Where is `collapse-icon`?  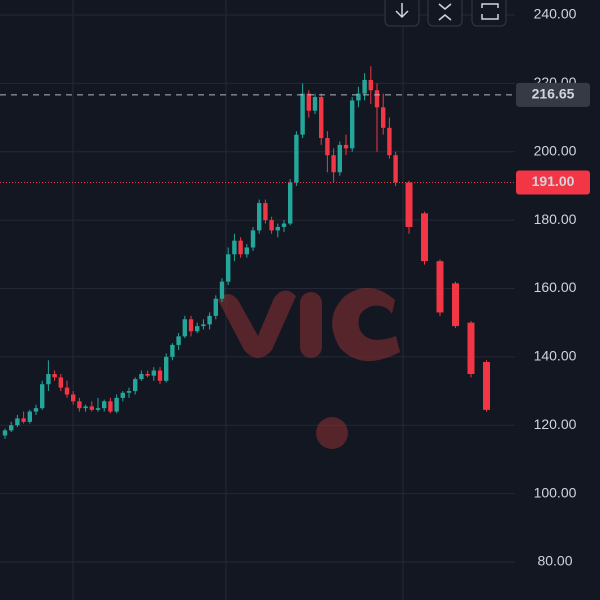
collapse-icon is located at coordinates (445, 12).